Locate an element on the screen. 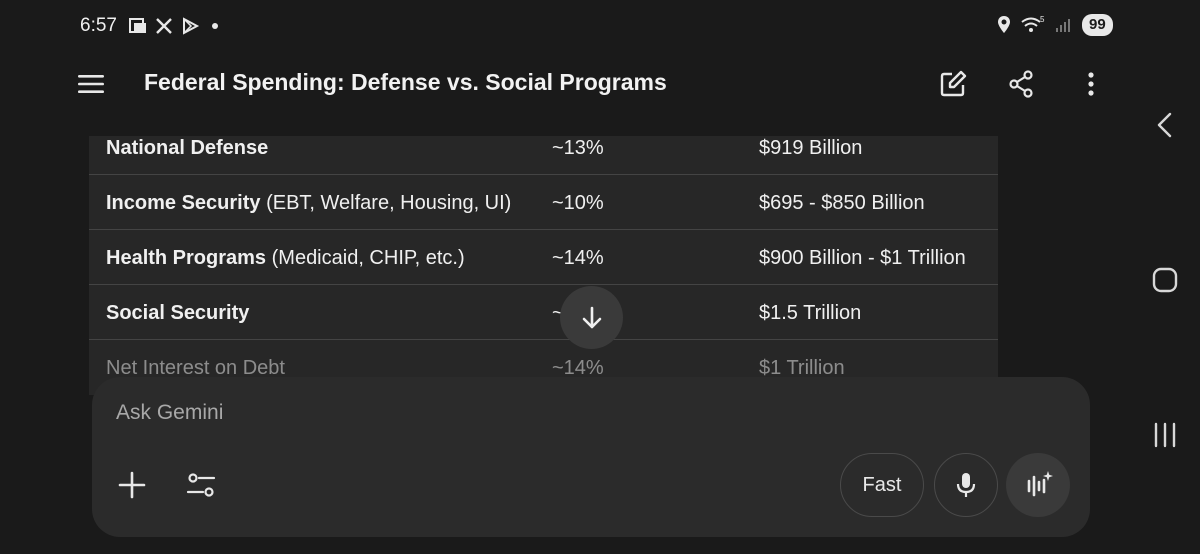 The image size is (1200, 554). category-cell: Net Interest on Debt is located at coordinates (195, 368).